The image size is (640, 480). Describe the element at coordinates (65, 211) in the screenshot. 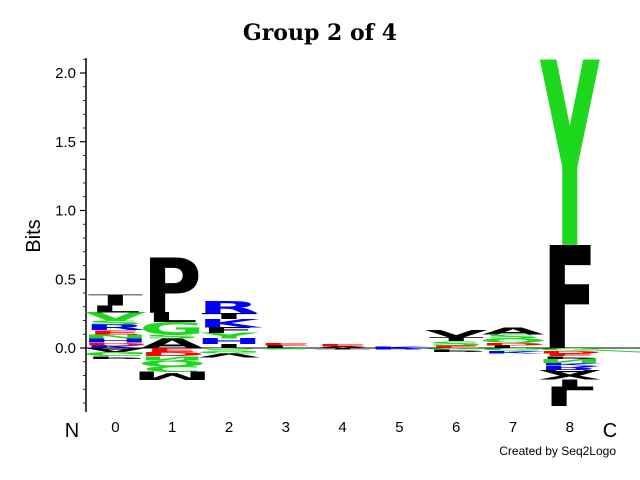

I see `y-tick-label: 1.0` at that location.